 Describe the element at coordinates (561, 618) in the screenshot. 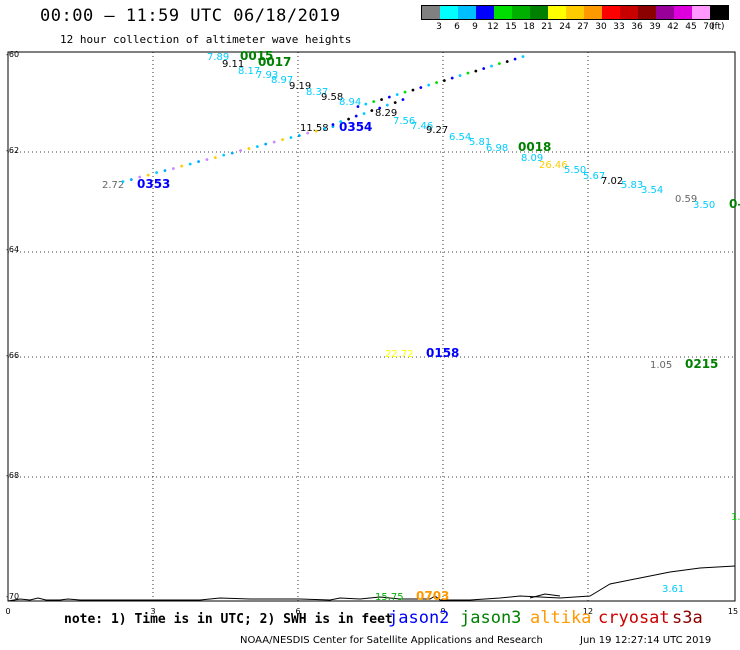

I see `satellite-altika: altika` at that location.